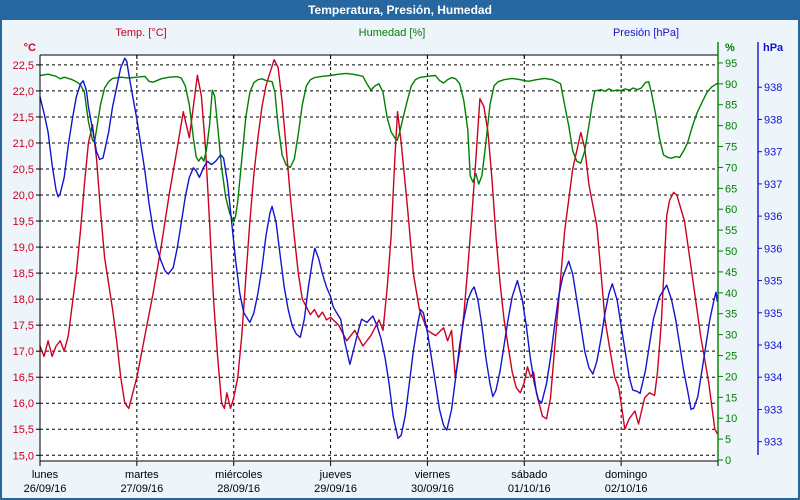  Describe the element at coordinates (140, 33) in the screenshot. I see `legend-temperature: Temp. [°C]` at that location.